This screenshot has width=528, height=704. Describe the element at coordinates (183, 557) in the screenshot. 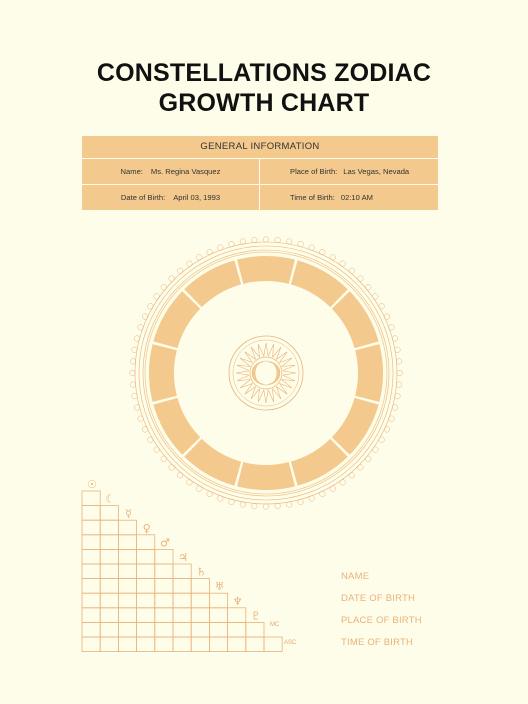

I see `jupiter-icon: ♃` at that location.